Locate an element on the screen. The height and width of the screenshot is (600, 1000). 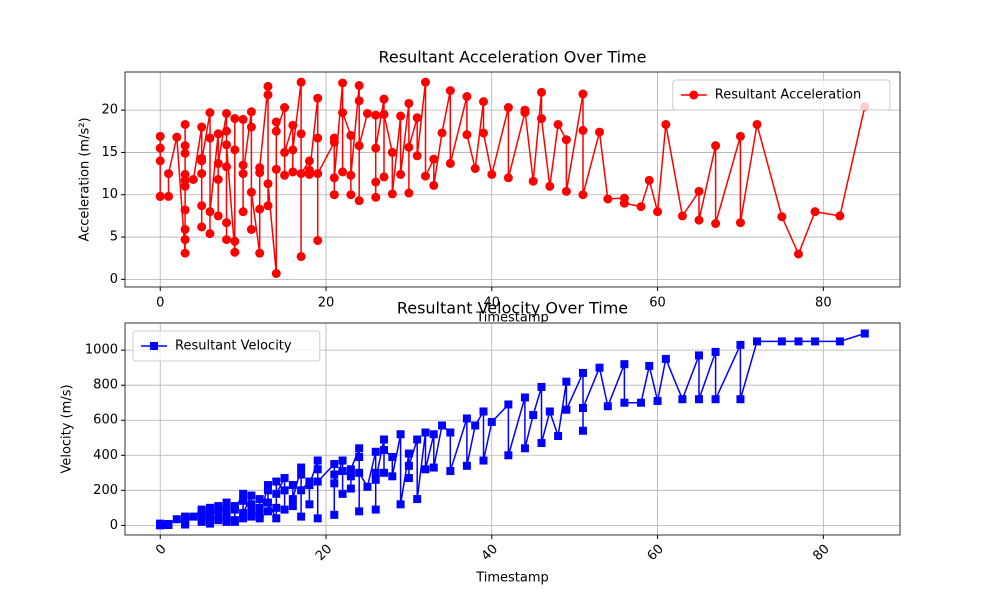
y-tick-label: 0 is located at coordinates (114, 525).